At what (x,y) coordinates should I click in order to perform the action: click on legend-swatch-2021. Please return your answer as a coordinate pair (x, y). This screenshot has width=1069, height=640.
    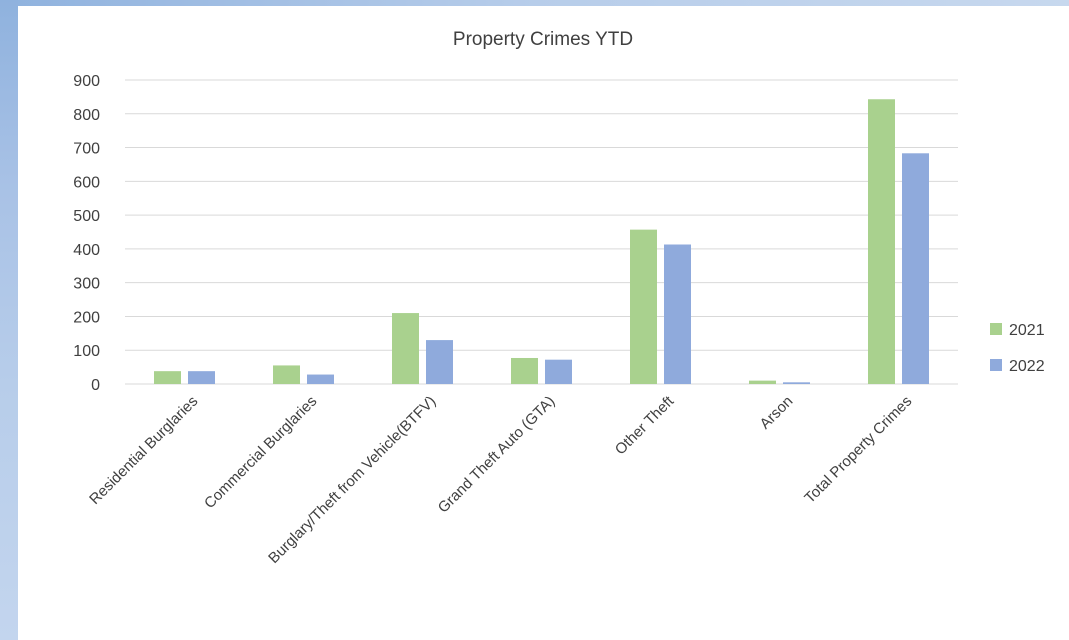
    Looking at the image, I should click on (996, 329).